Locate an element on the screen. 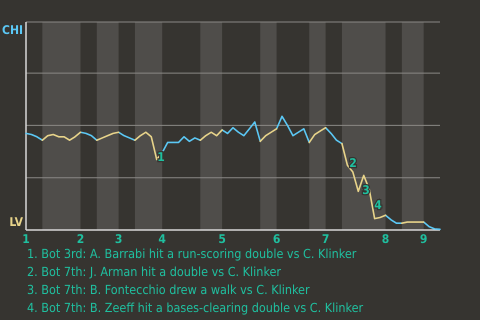  x-tick-label: 4 is located at coordinates (162, 239).